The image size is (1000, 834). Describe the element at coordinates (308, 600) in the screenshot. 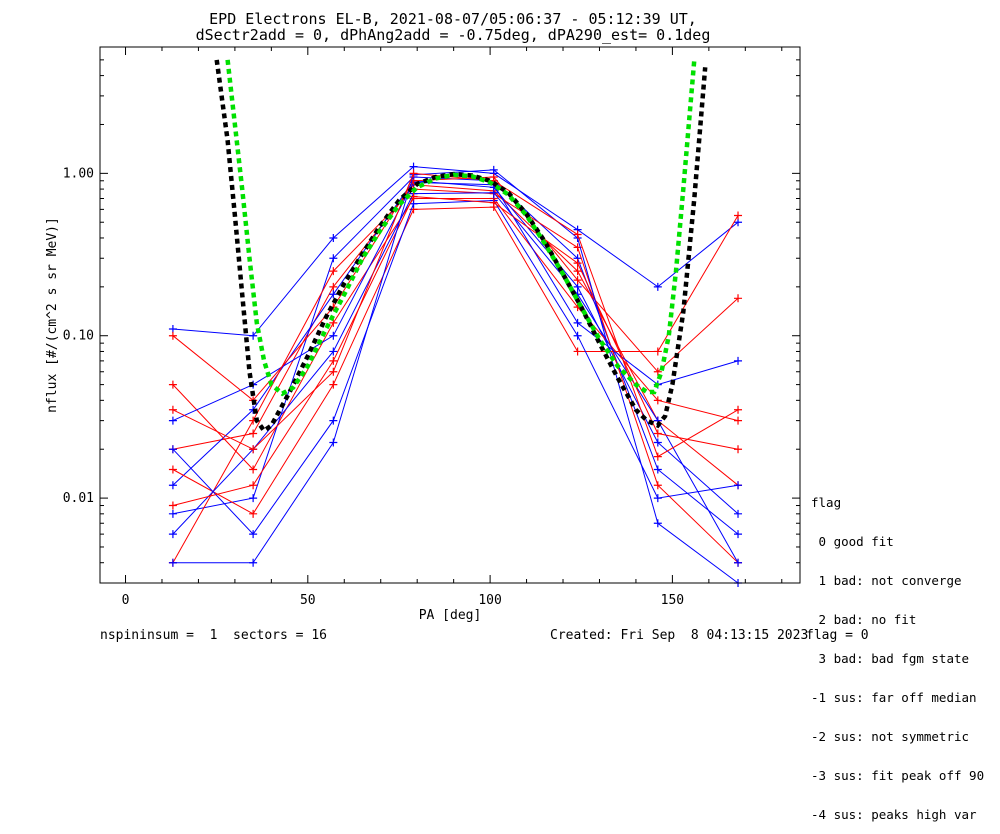

I see `x-tick-label: 50` at that location.